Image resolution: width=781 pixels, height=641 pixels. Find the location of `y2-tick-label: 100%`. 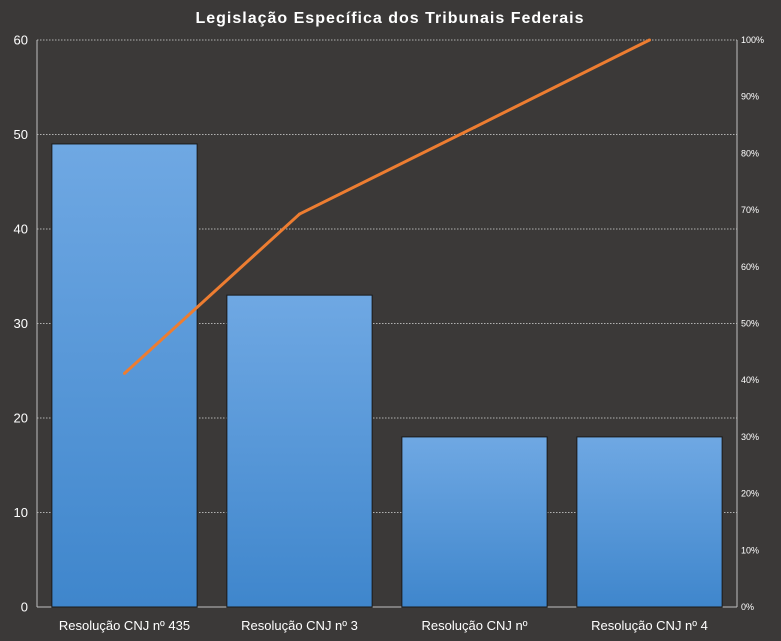

y2-tick-label: 100% is located at coordinates (752, 40).